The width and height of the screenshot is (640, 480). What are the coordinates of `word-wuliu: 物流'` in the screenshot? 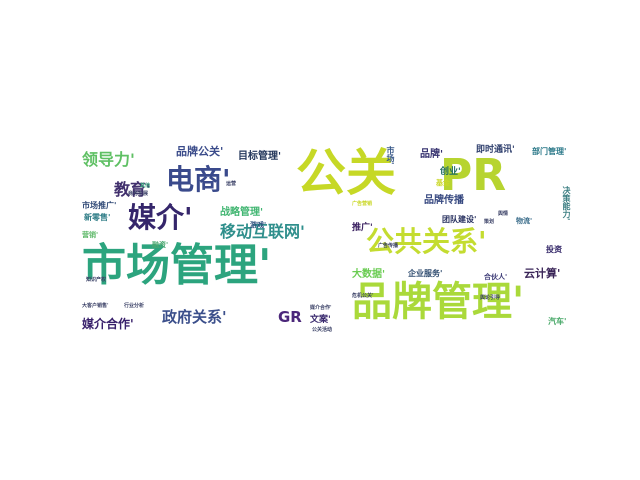 It's located at (524, 221).